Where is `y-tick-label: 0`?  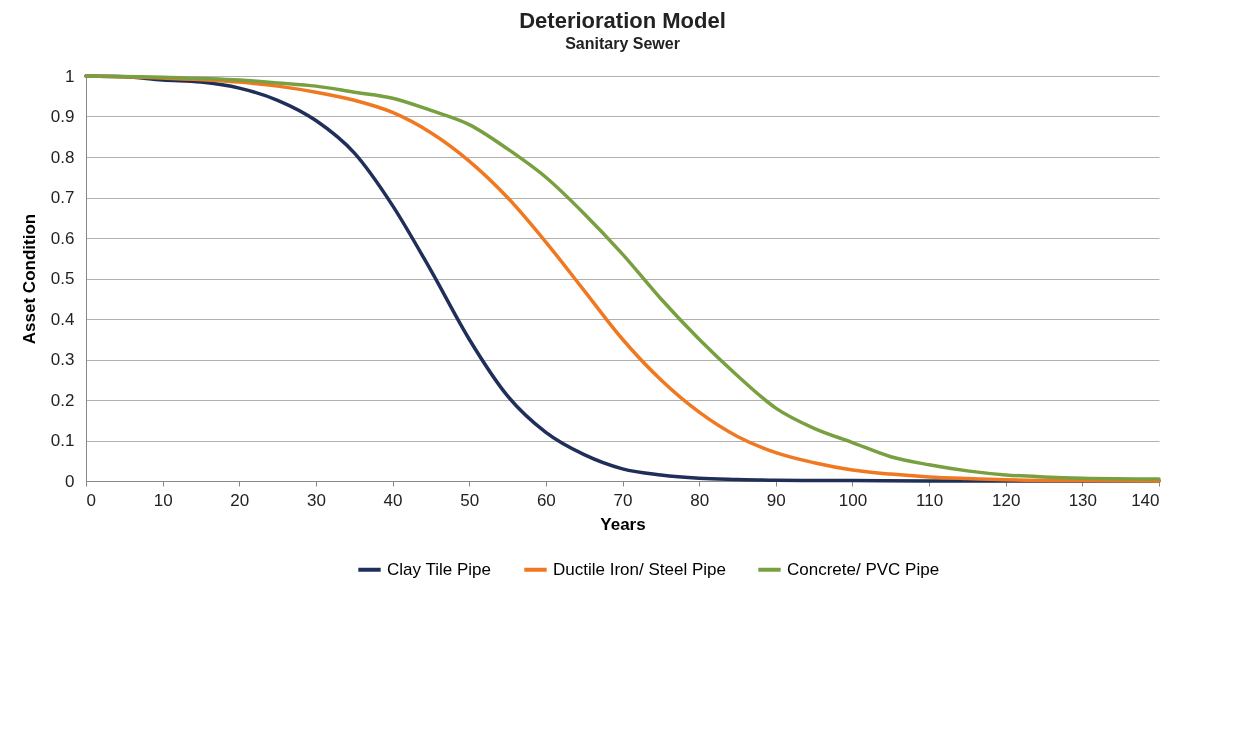
y-tick-label: 0 is located at coordinates (70, 481).